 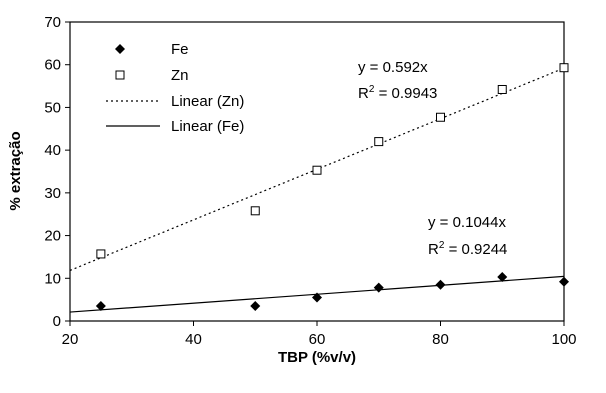 I want to click on legend-marker-zn, so click(x=120, y=75).